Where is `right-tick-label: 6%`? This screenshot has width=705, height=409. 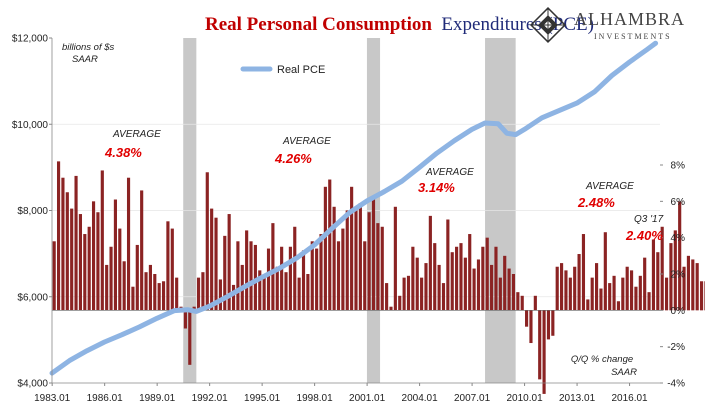 right-tick-label: 6% is located at coordinates (678, 202).